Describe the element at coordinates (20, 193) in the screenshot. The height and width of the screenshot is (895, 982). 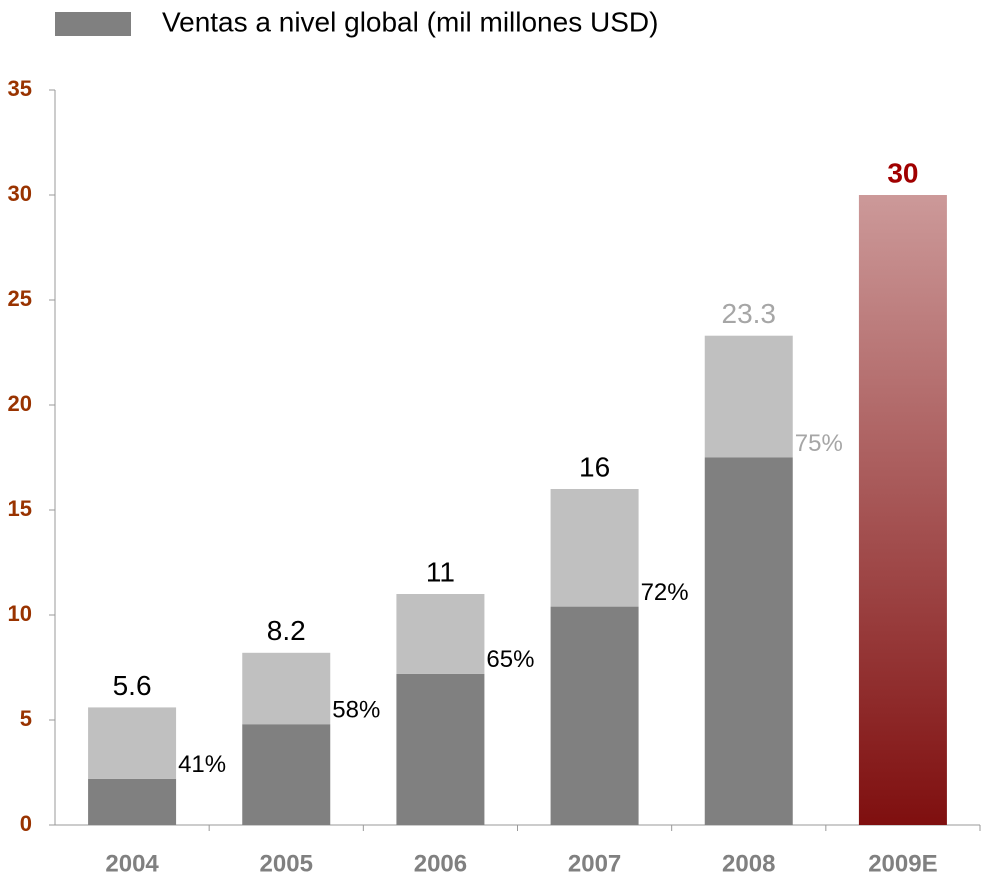
I see `y-tick-label: 30` at that location.